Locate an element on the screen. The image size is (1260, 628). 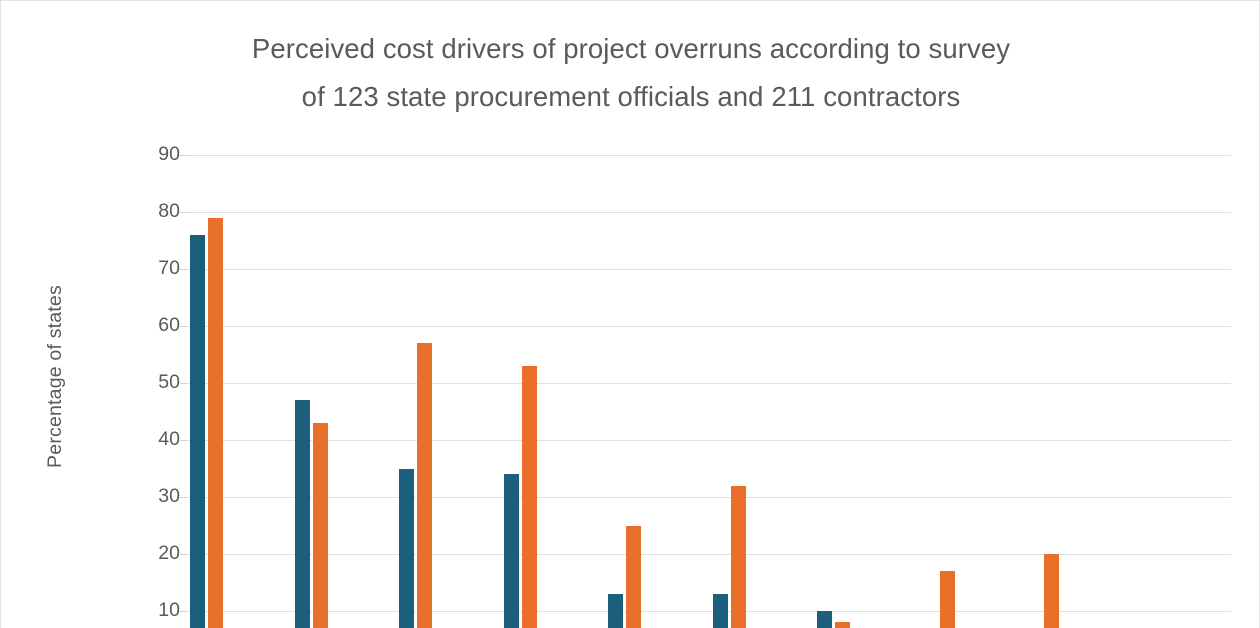
y-axis-tick-label: 30 is located at coordinates (169, 496).